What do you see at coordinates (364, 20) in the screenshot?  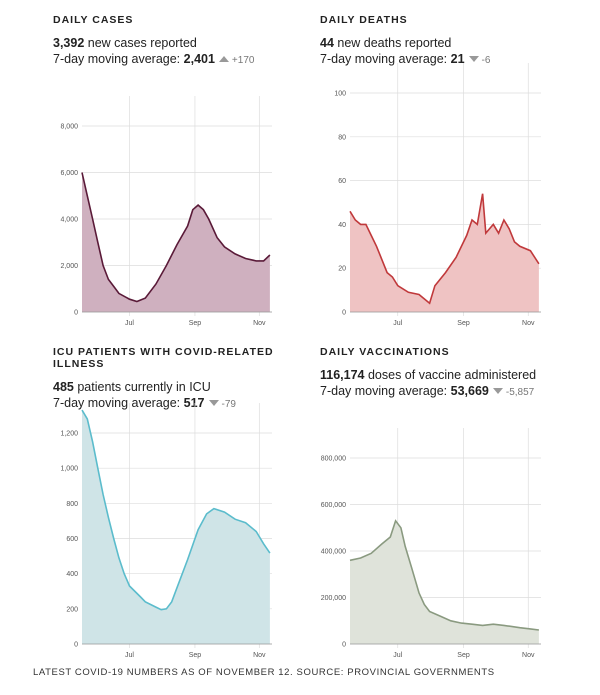 I see `panel-title: DAILY DEATHS` at bounding box center [364, 20].